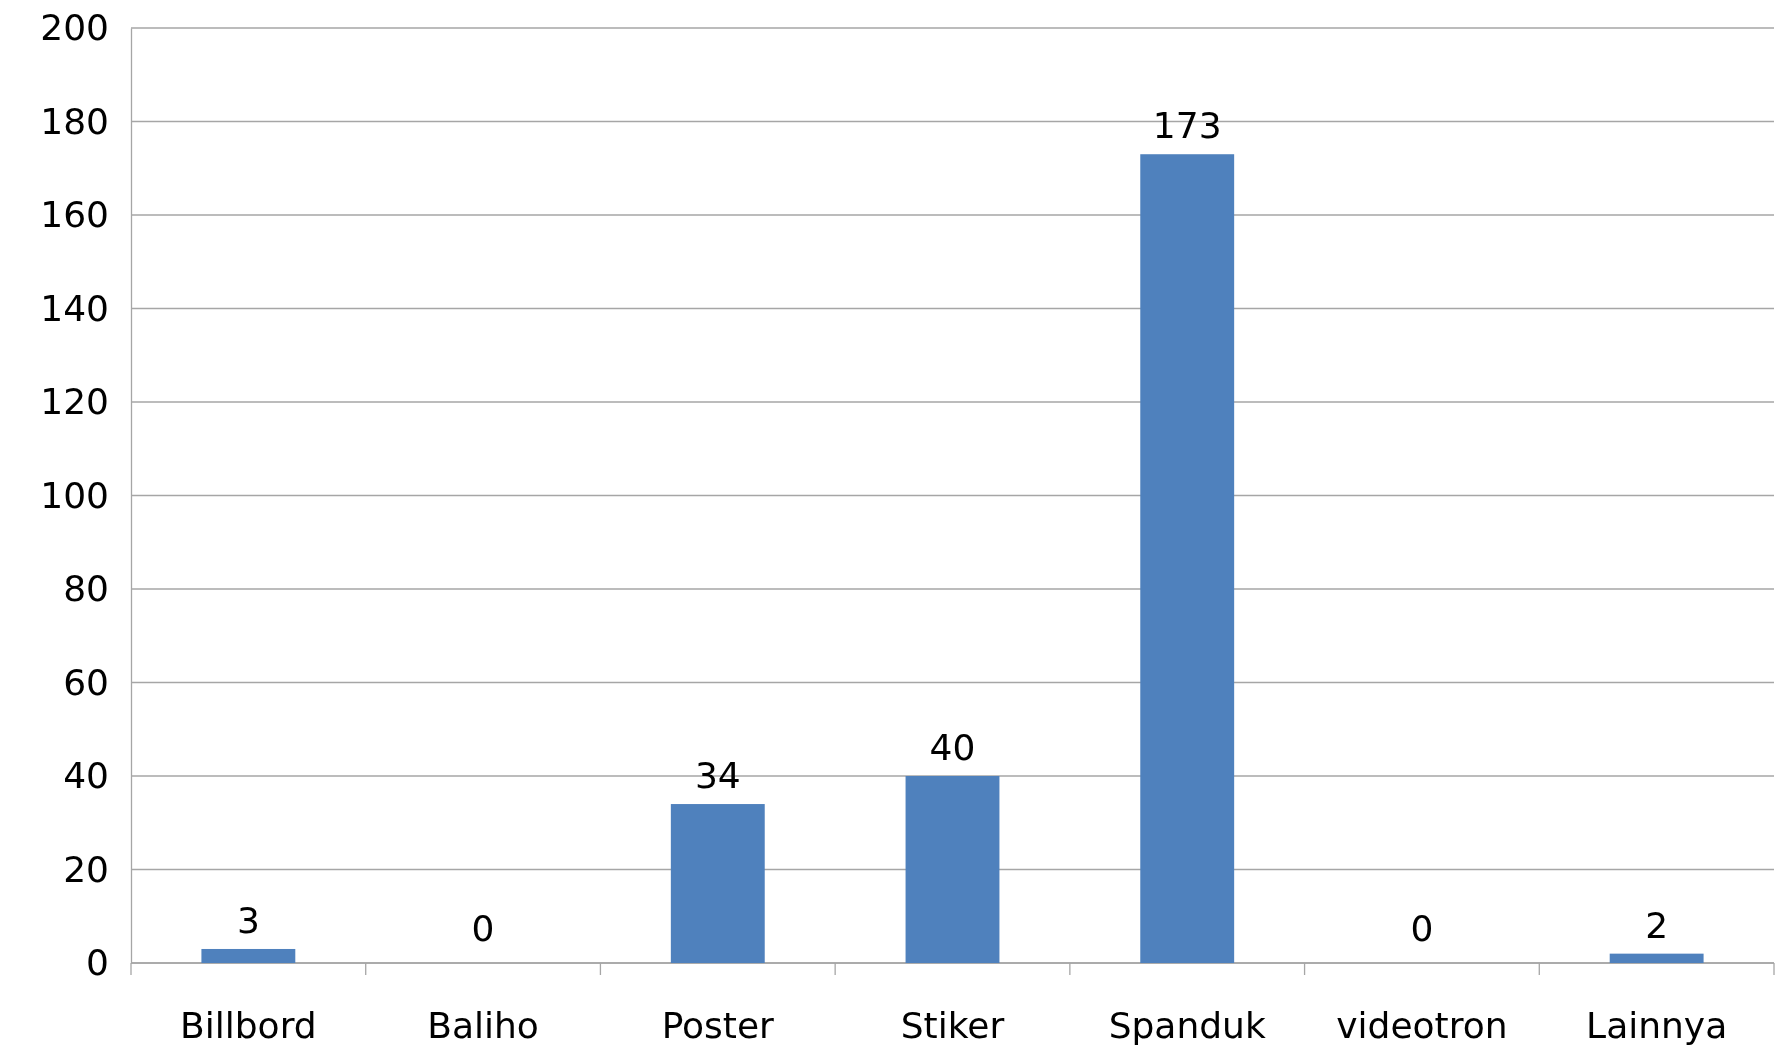 This screenshot has width=1783, height=1048. I want to click on data-label: 3, so click(248, 920).